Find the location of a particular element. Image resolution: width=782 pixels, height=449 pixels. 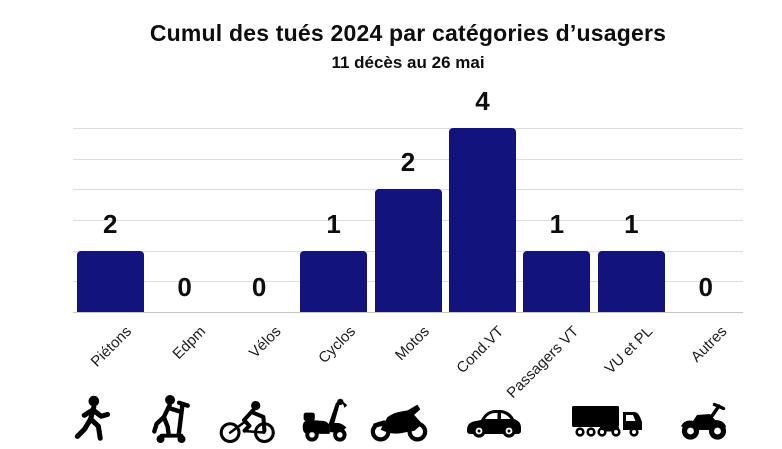

value-label-motos: 2 is located at coordinates (408, 162).